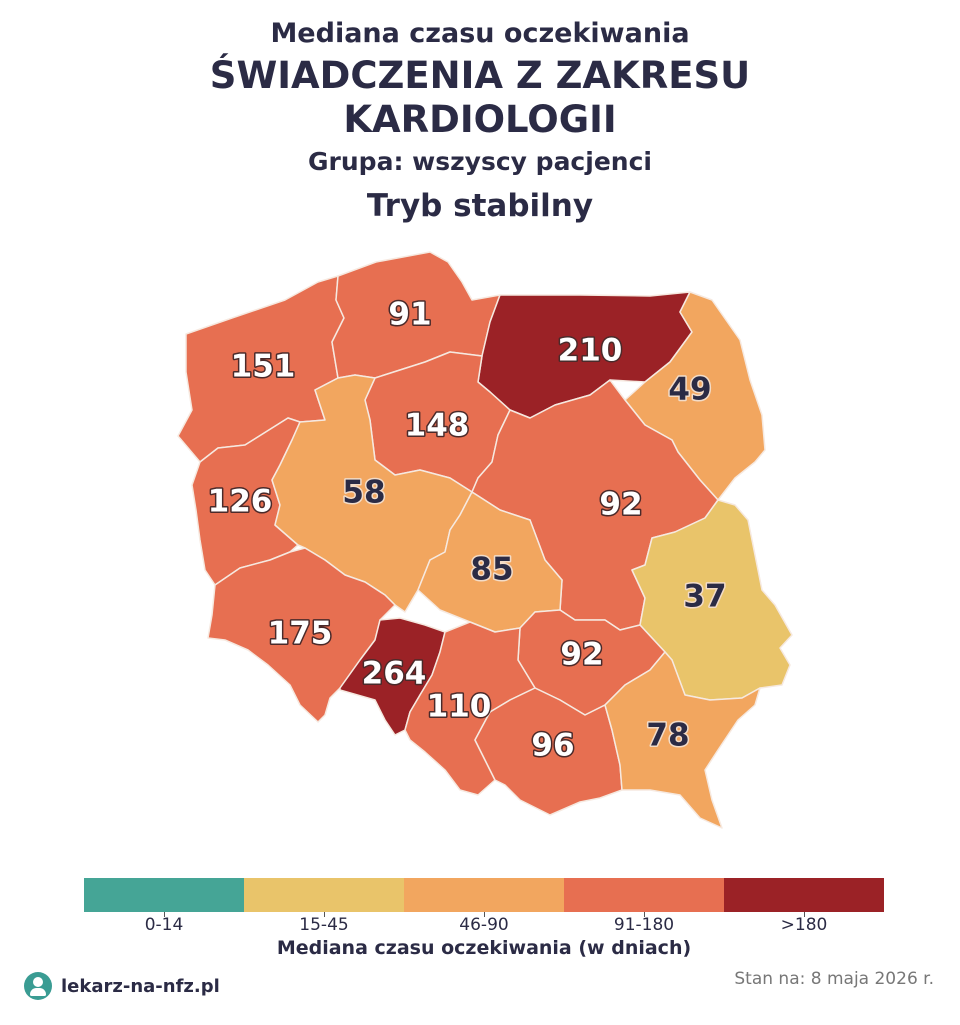  What do you see at coordinates (300, 634) in the screenshot?
I see `region-label-dolnoslaskie: 175` at bounding box center [300, 634].